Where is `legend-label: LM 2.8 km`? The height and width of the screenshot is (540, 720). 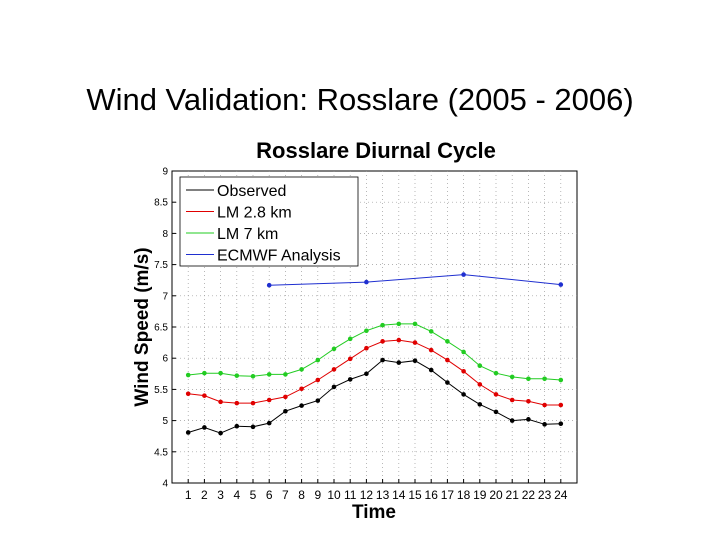 legend-label: LM 2.8 km is located at coordinates (254, 213).